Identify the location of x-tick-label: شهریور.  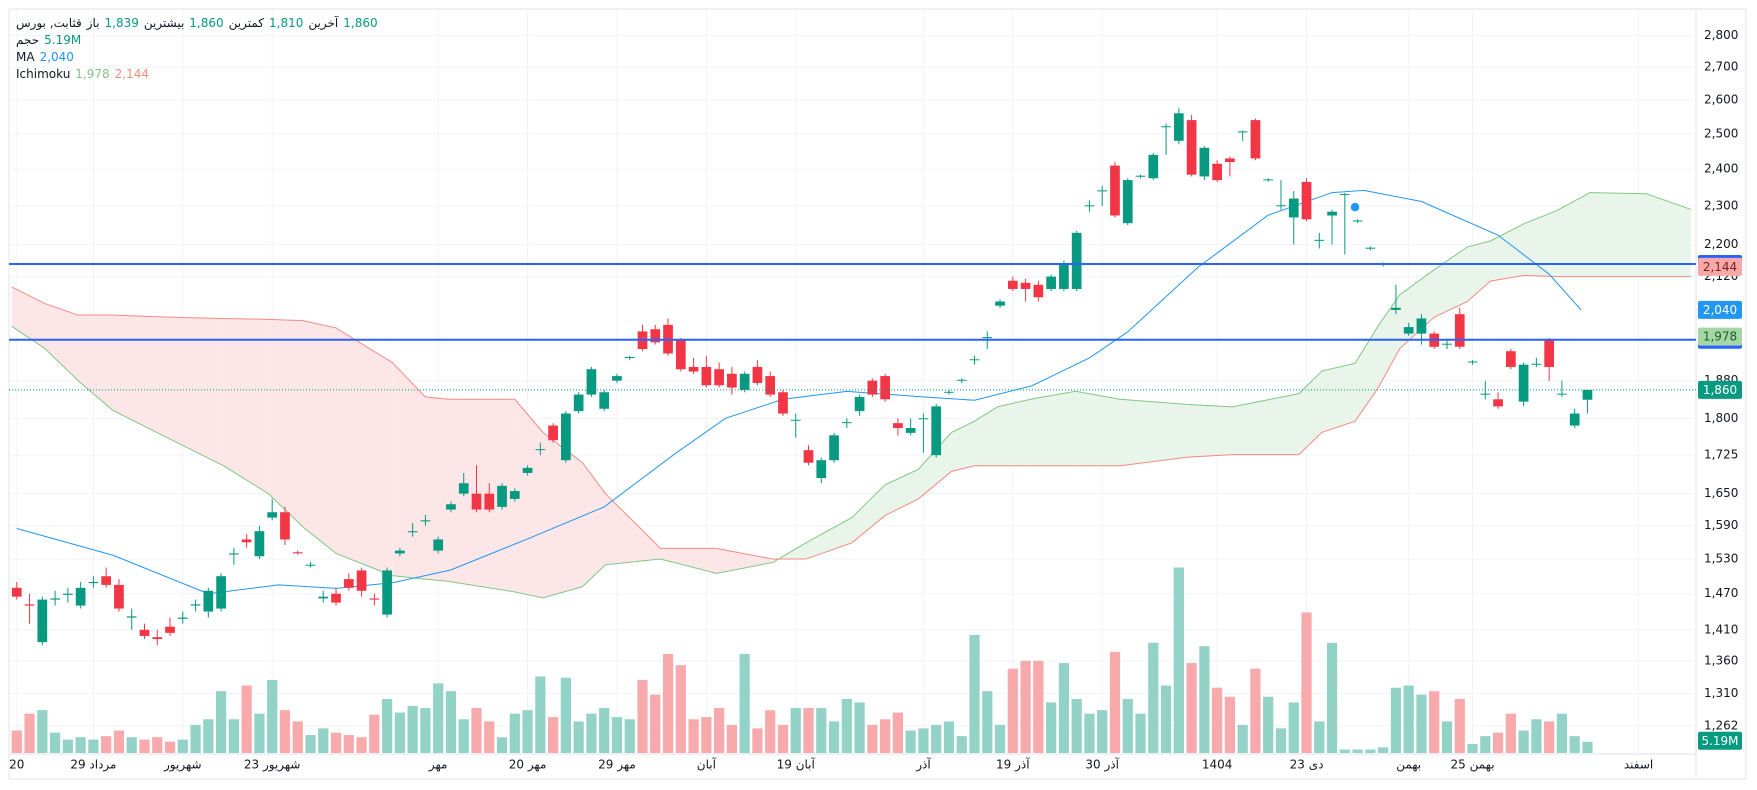
(182, 765).